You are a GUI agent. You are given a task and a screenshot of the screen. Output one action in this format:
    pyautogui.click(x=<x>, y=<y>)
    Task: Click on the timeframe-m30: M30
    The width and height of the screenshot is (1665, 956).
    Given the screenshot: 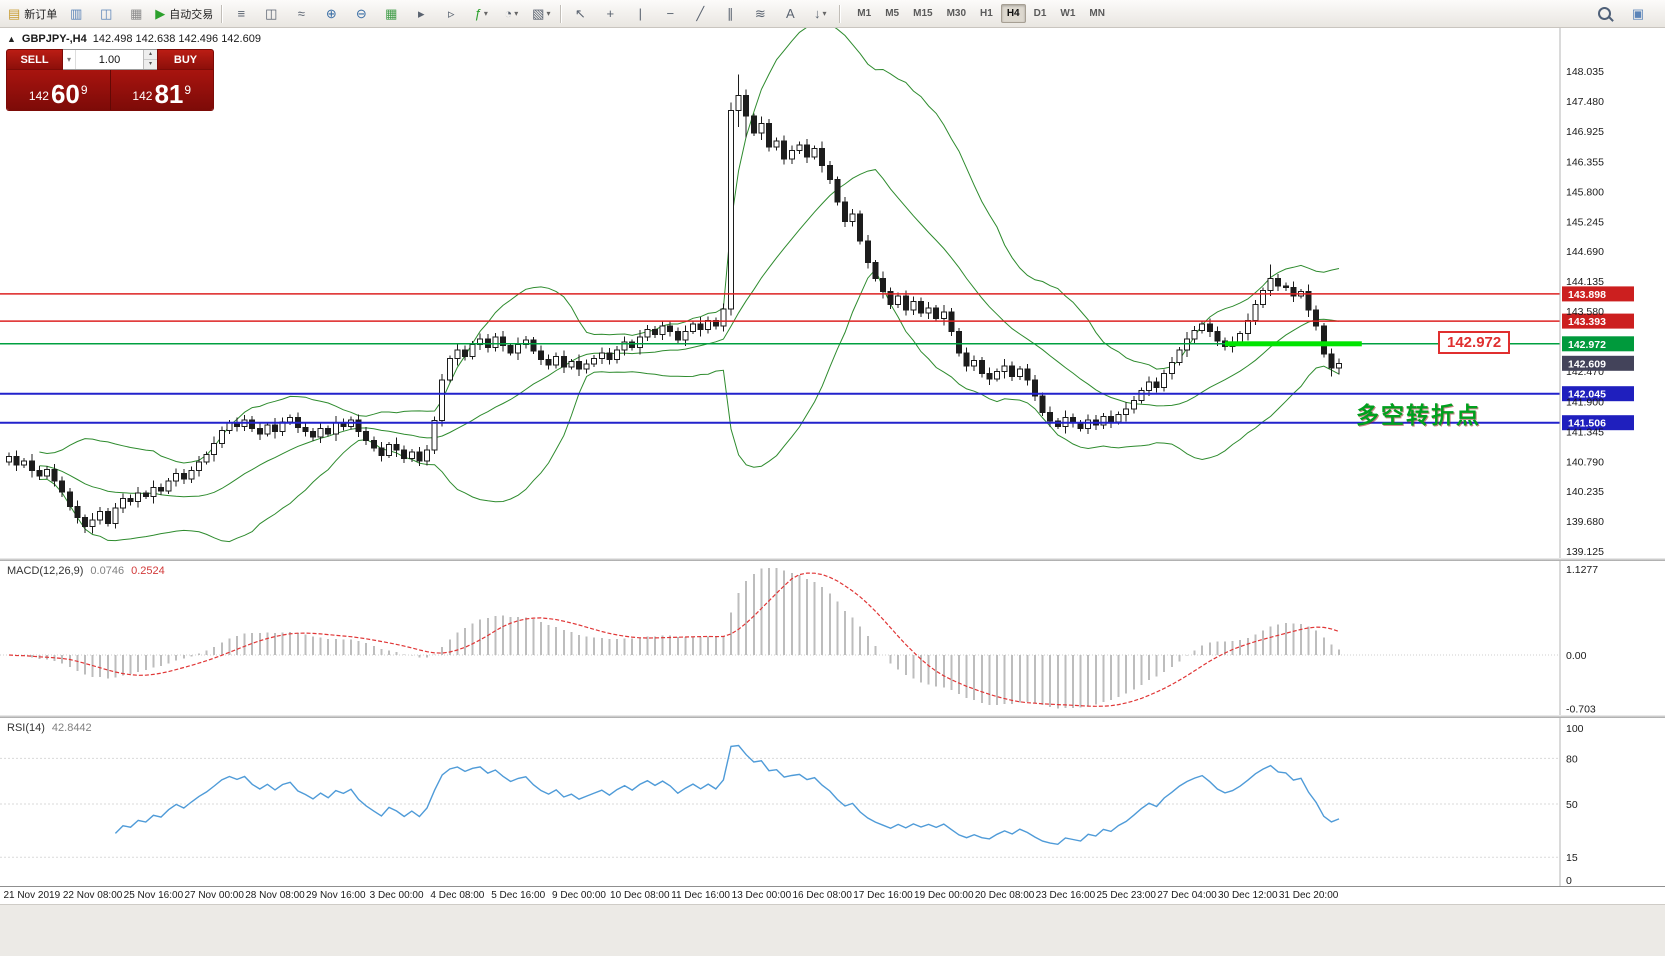 What is the action you would take?
    pyautogui.click(x=956, y=13)
    